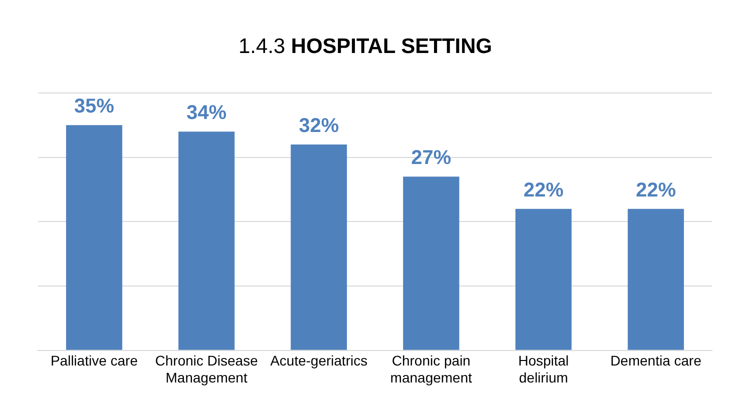 The height and width of the screenshot is (404, 731). Describe the element at coordinates (206, 113) in the screenshot. I see `data-label: 34%` at that location.